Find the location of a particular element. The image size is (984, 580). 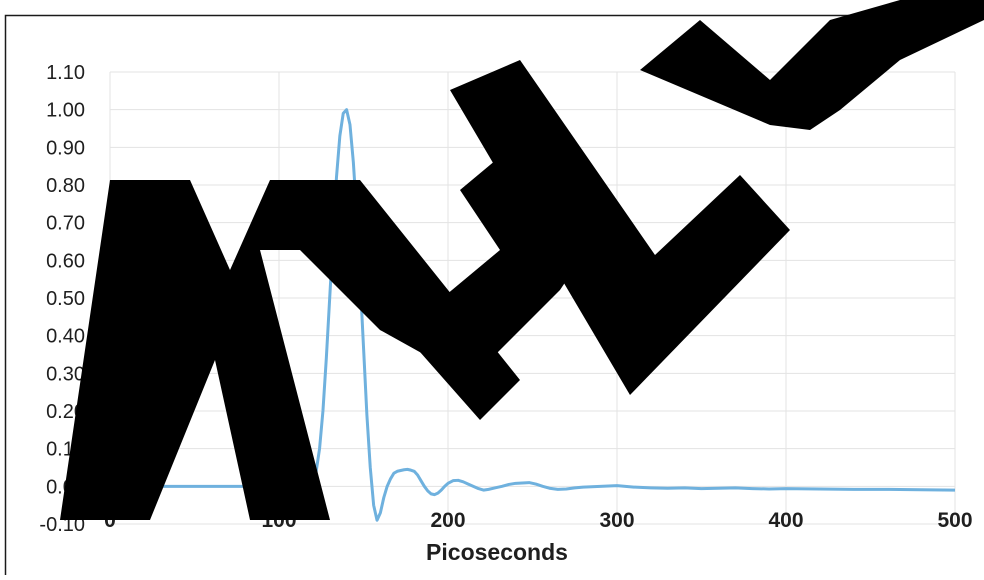

y-tick-label: 0.80 is located at coordinates (65, 186).